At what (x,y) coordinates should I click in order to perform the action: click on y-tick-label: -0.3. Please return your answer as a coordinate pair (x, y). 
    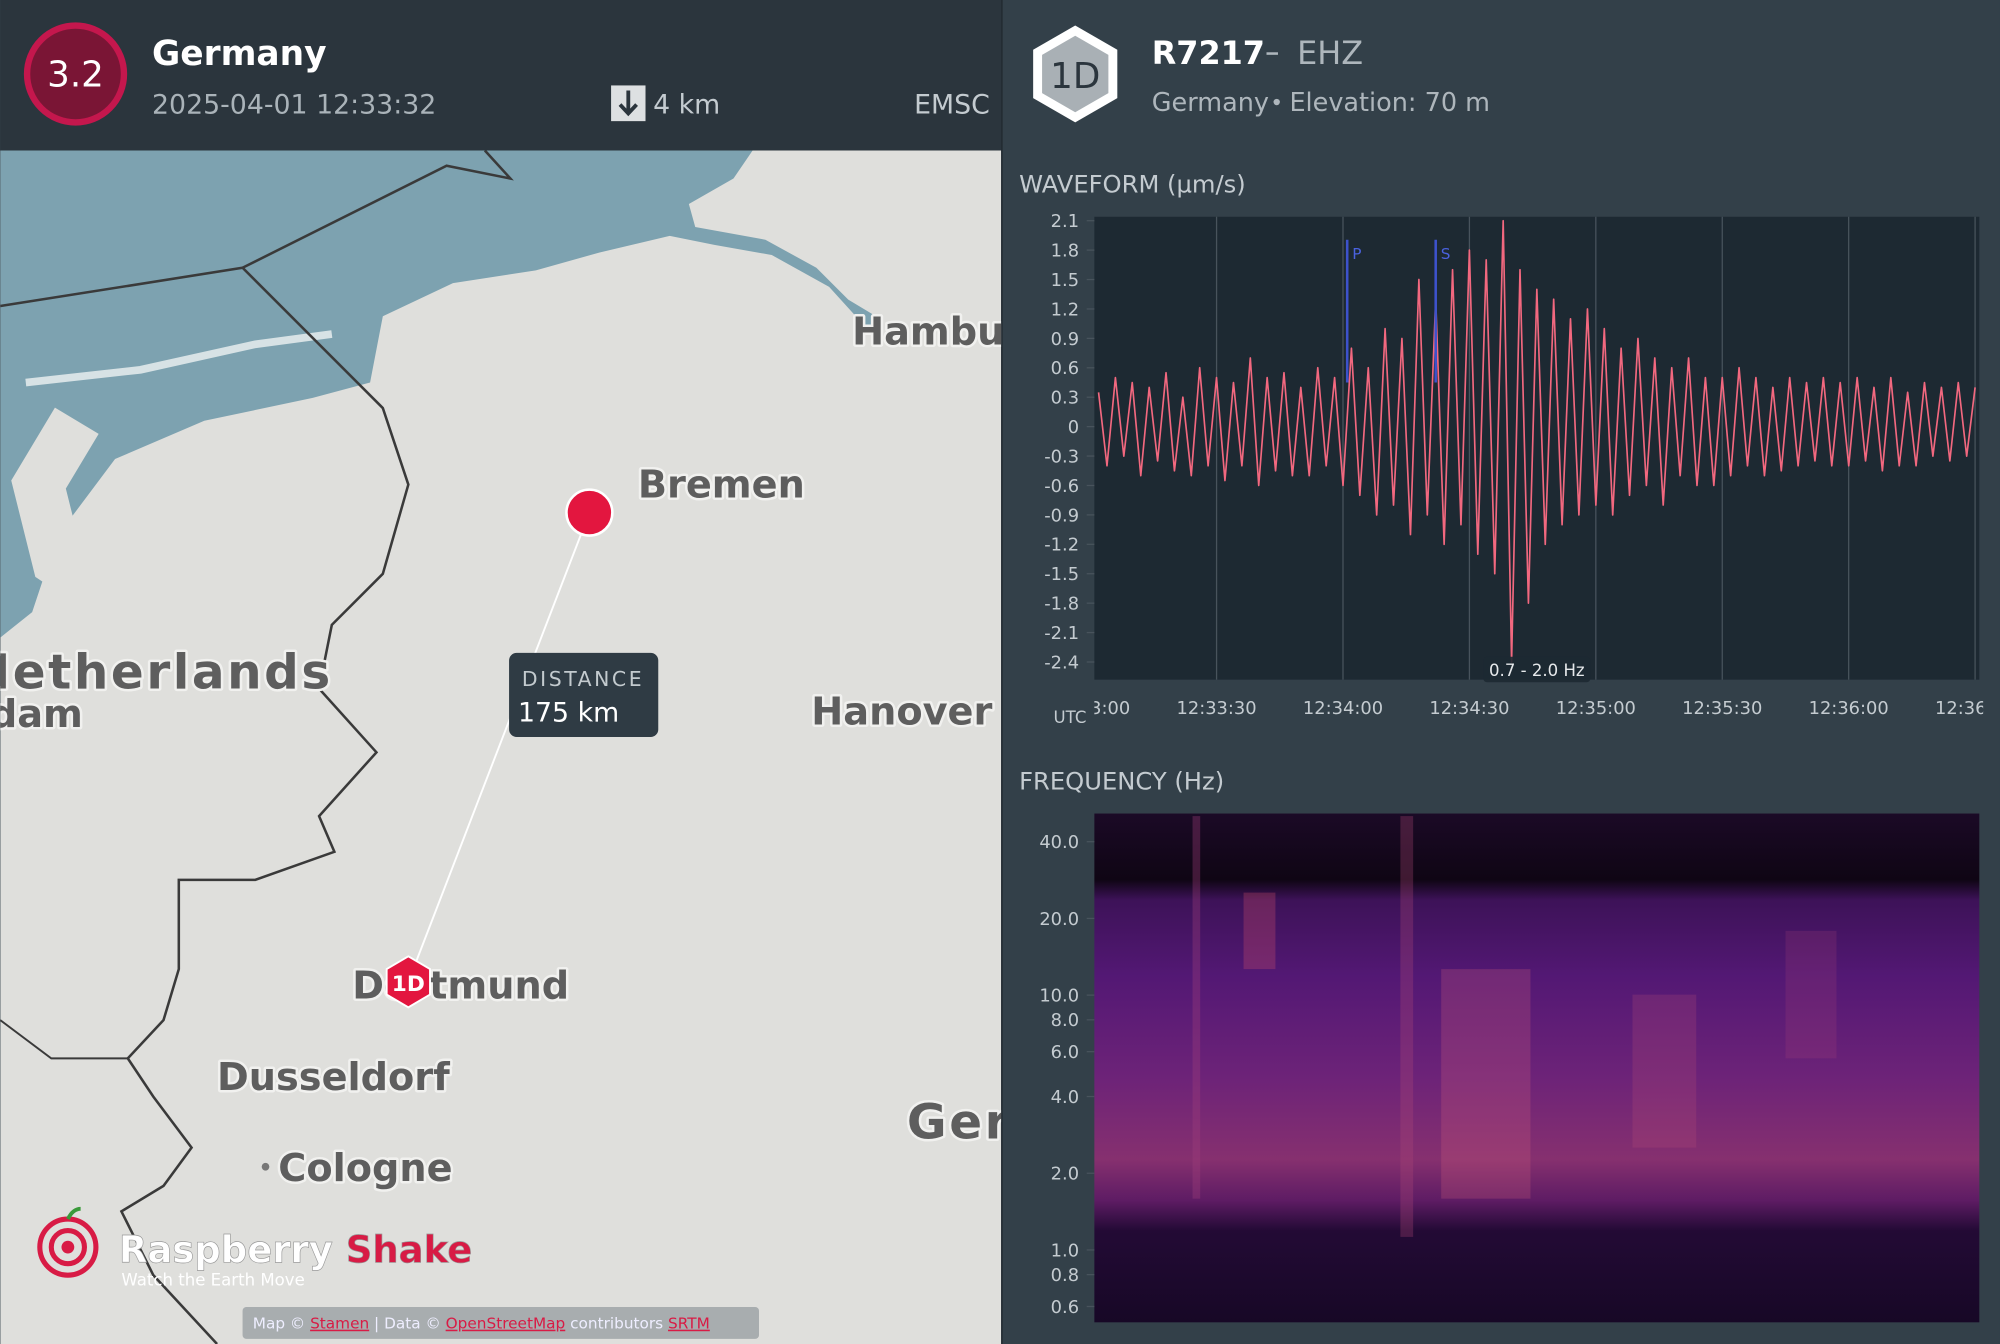
    Looking at the image, I should click on (1061, 456).